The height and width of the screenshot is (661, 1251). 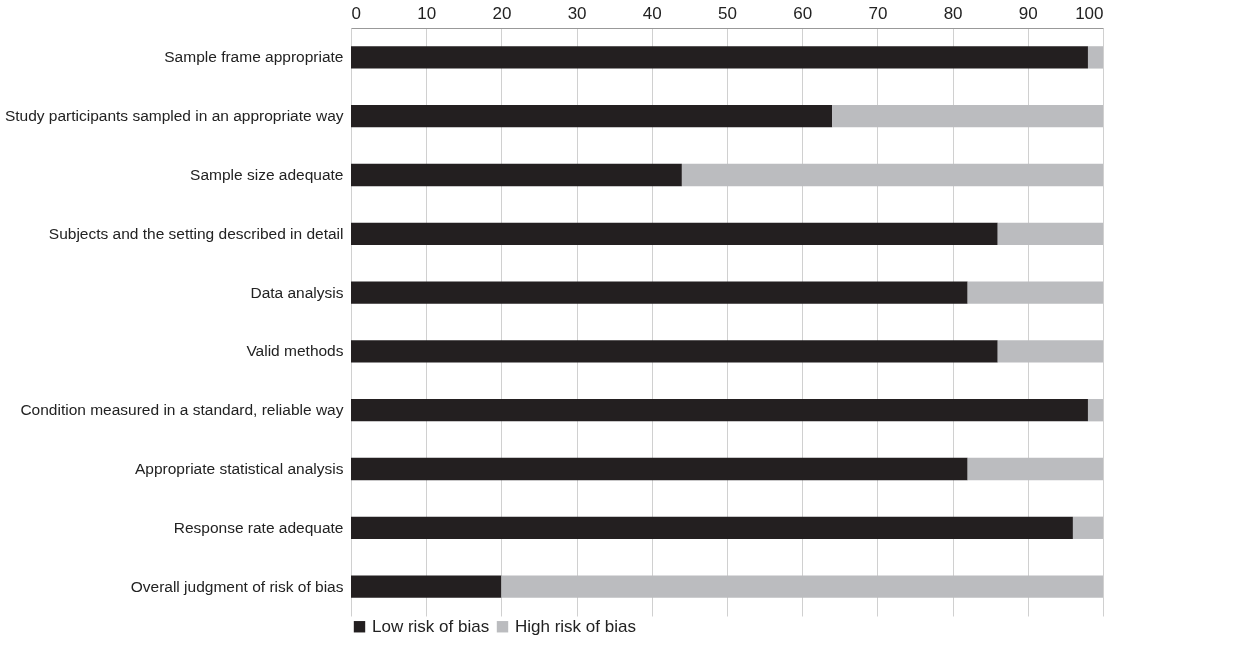 I want to click on y-tick-label: Data analysis, so click(x=297, y=292).